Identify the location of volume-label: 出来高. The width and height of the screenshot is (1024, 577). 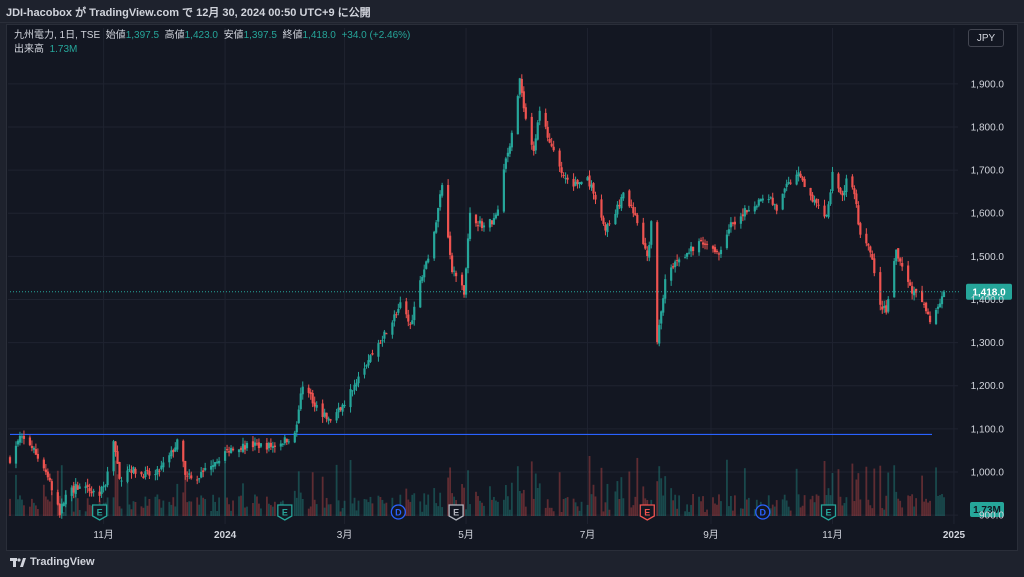
(29, 49).